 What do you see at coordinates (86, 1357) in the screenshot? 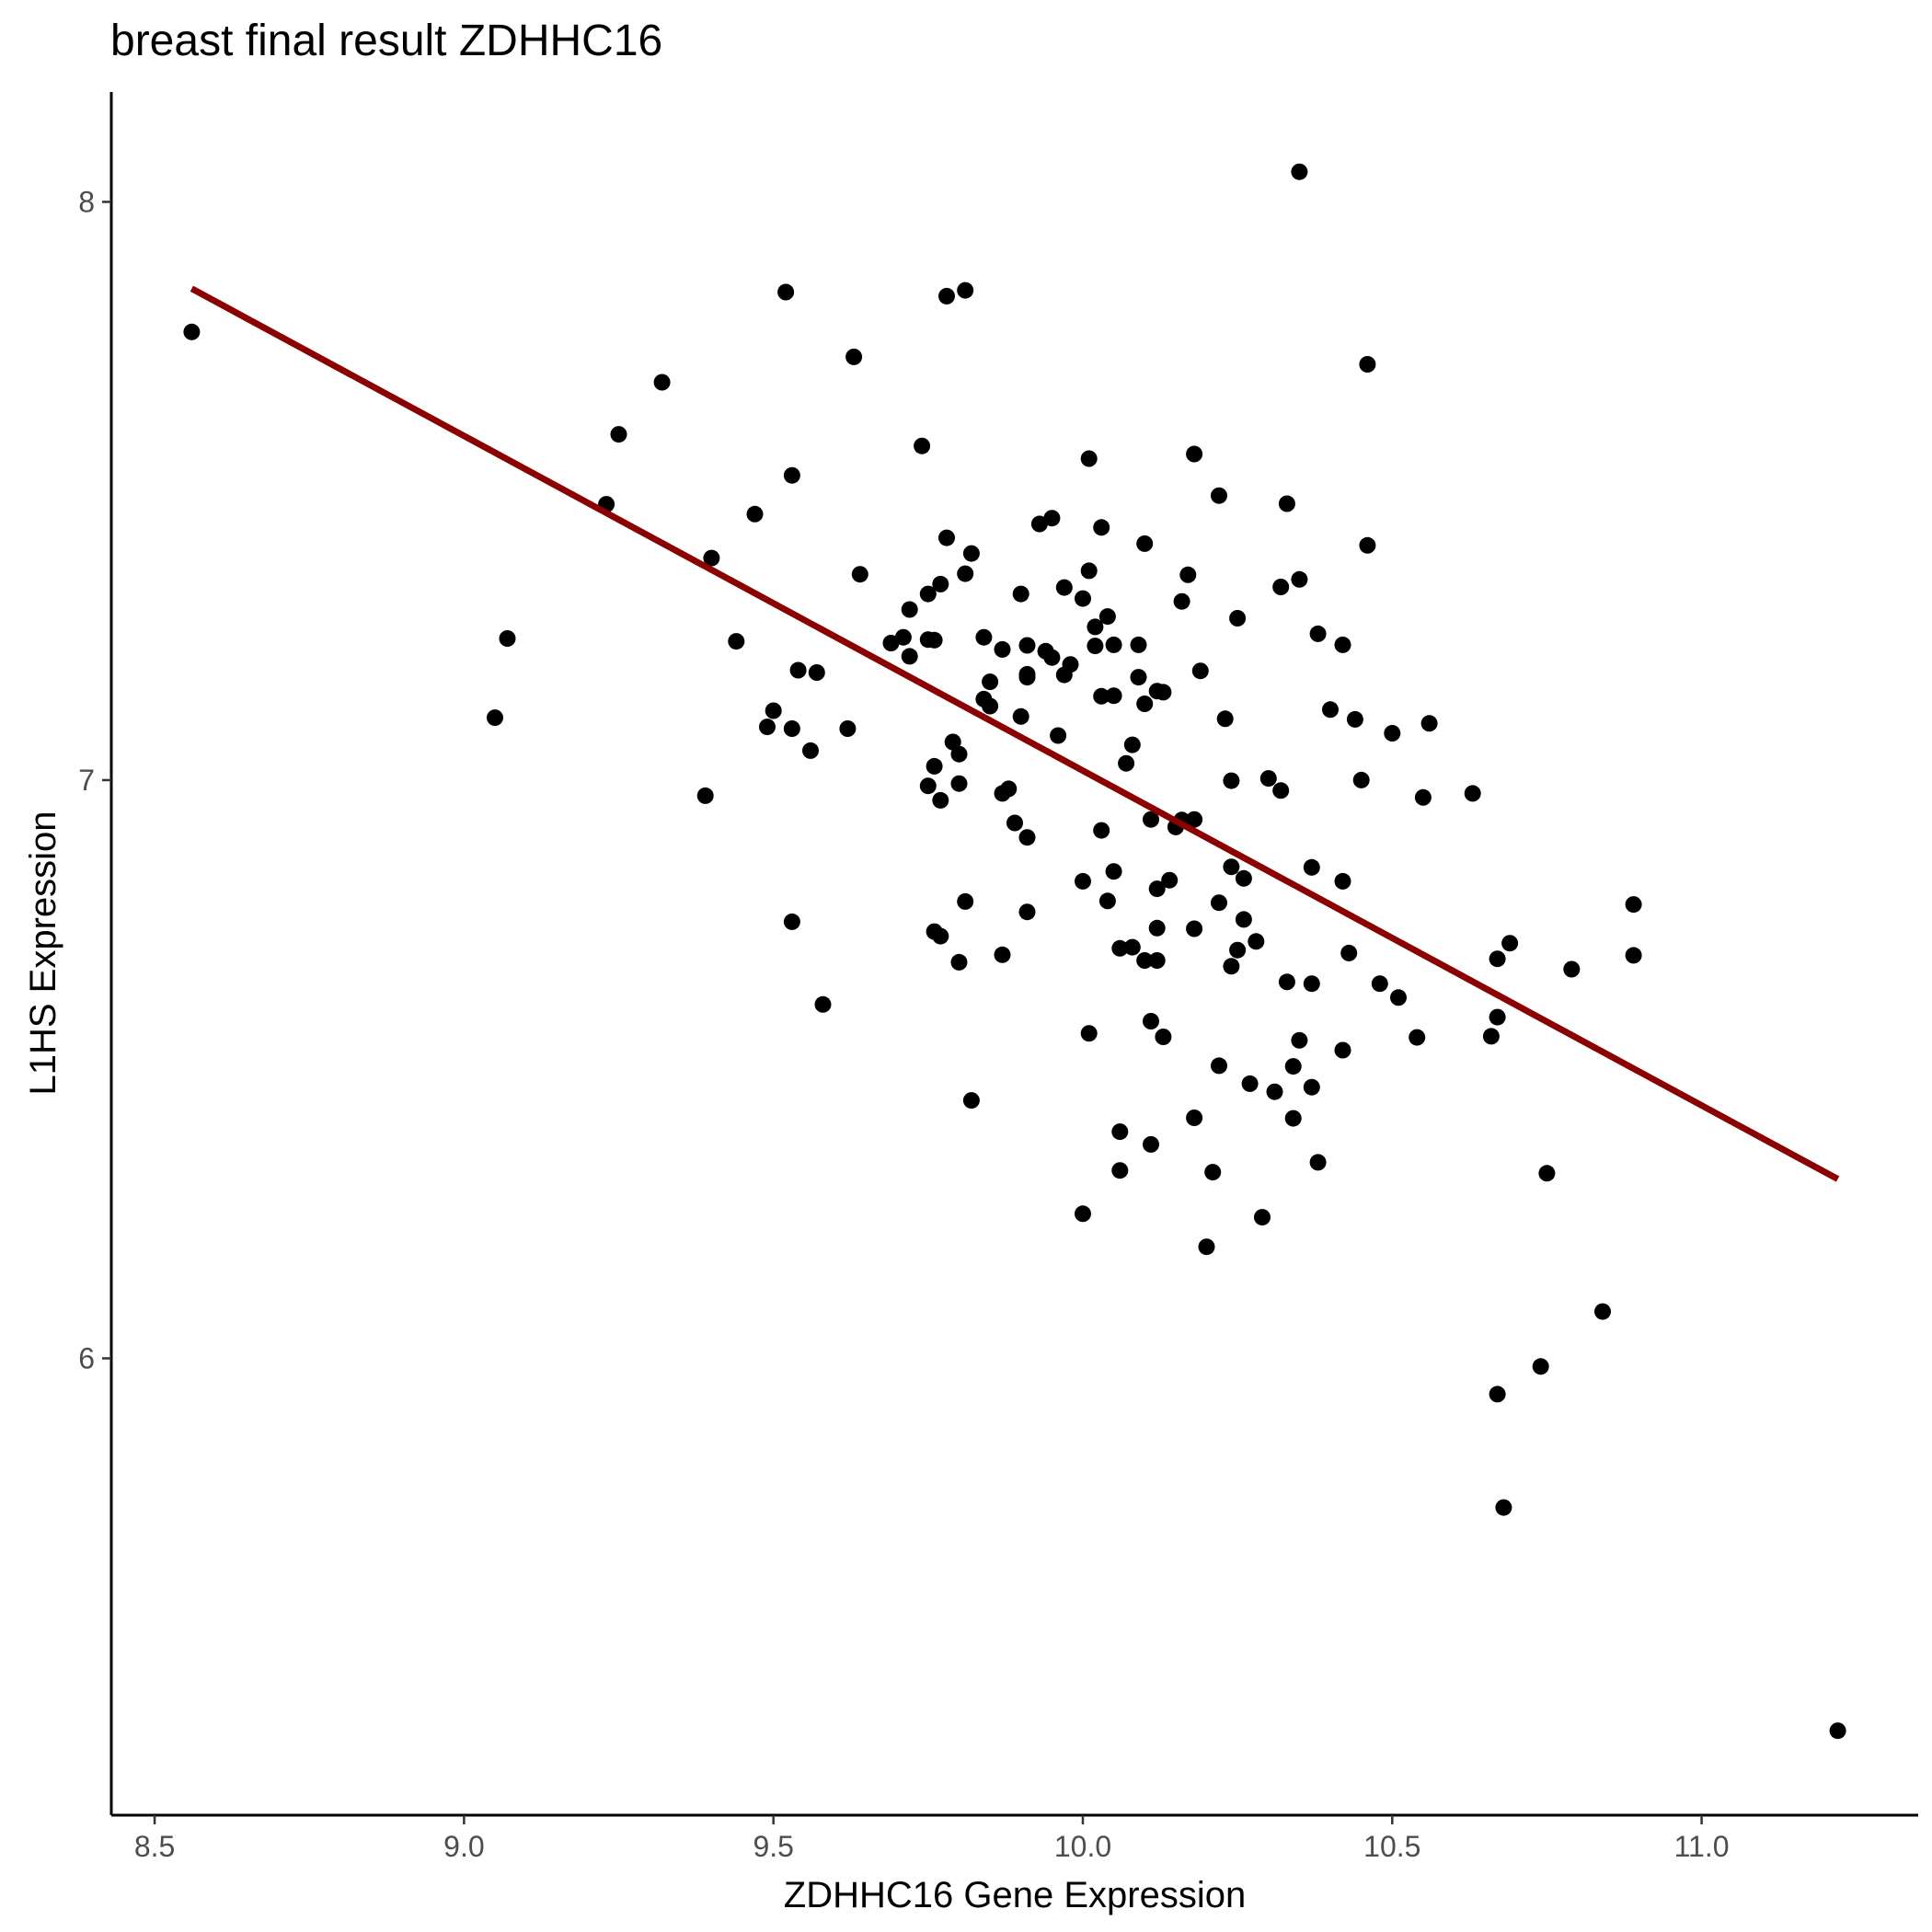
I see `y-tick-label: 6` at bounding box center [86, 1357].